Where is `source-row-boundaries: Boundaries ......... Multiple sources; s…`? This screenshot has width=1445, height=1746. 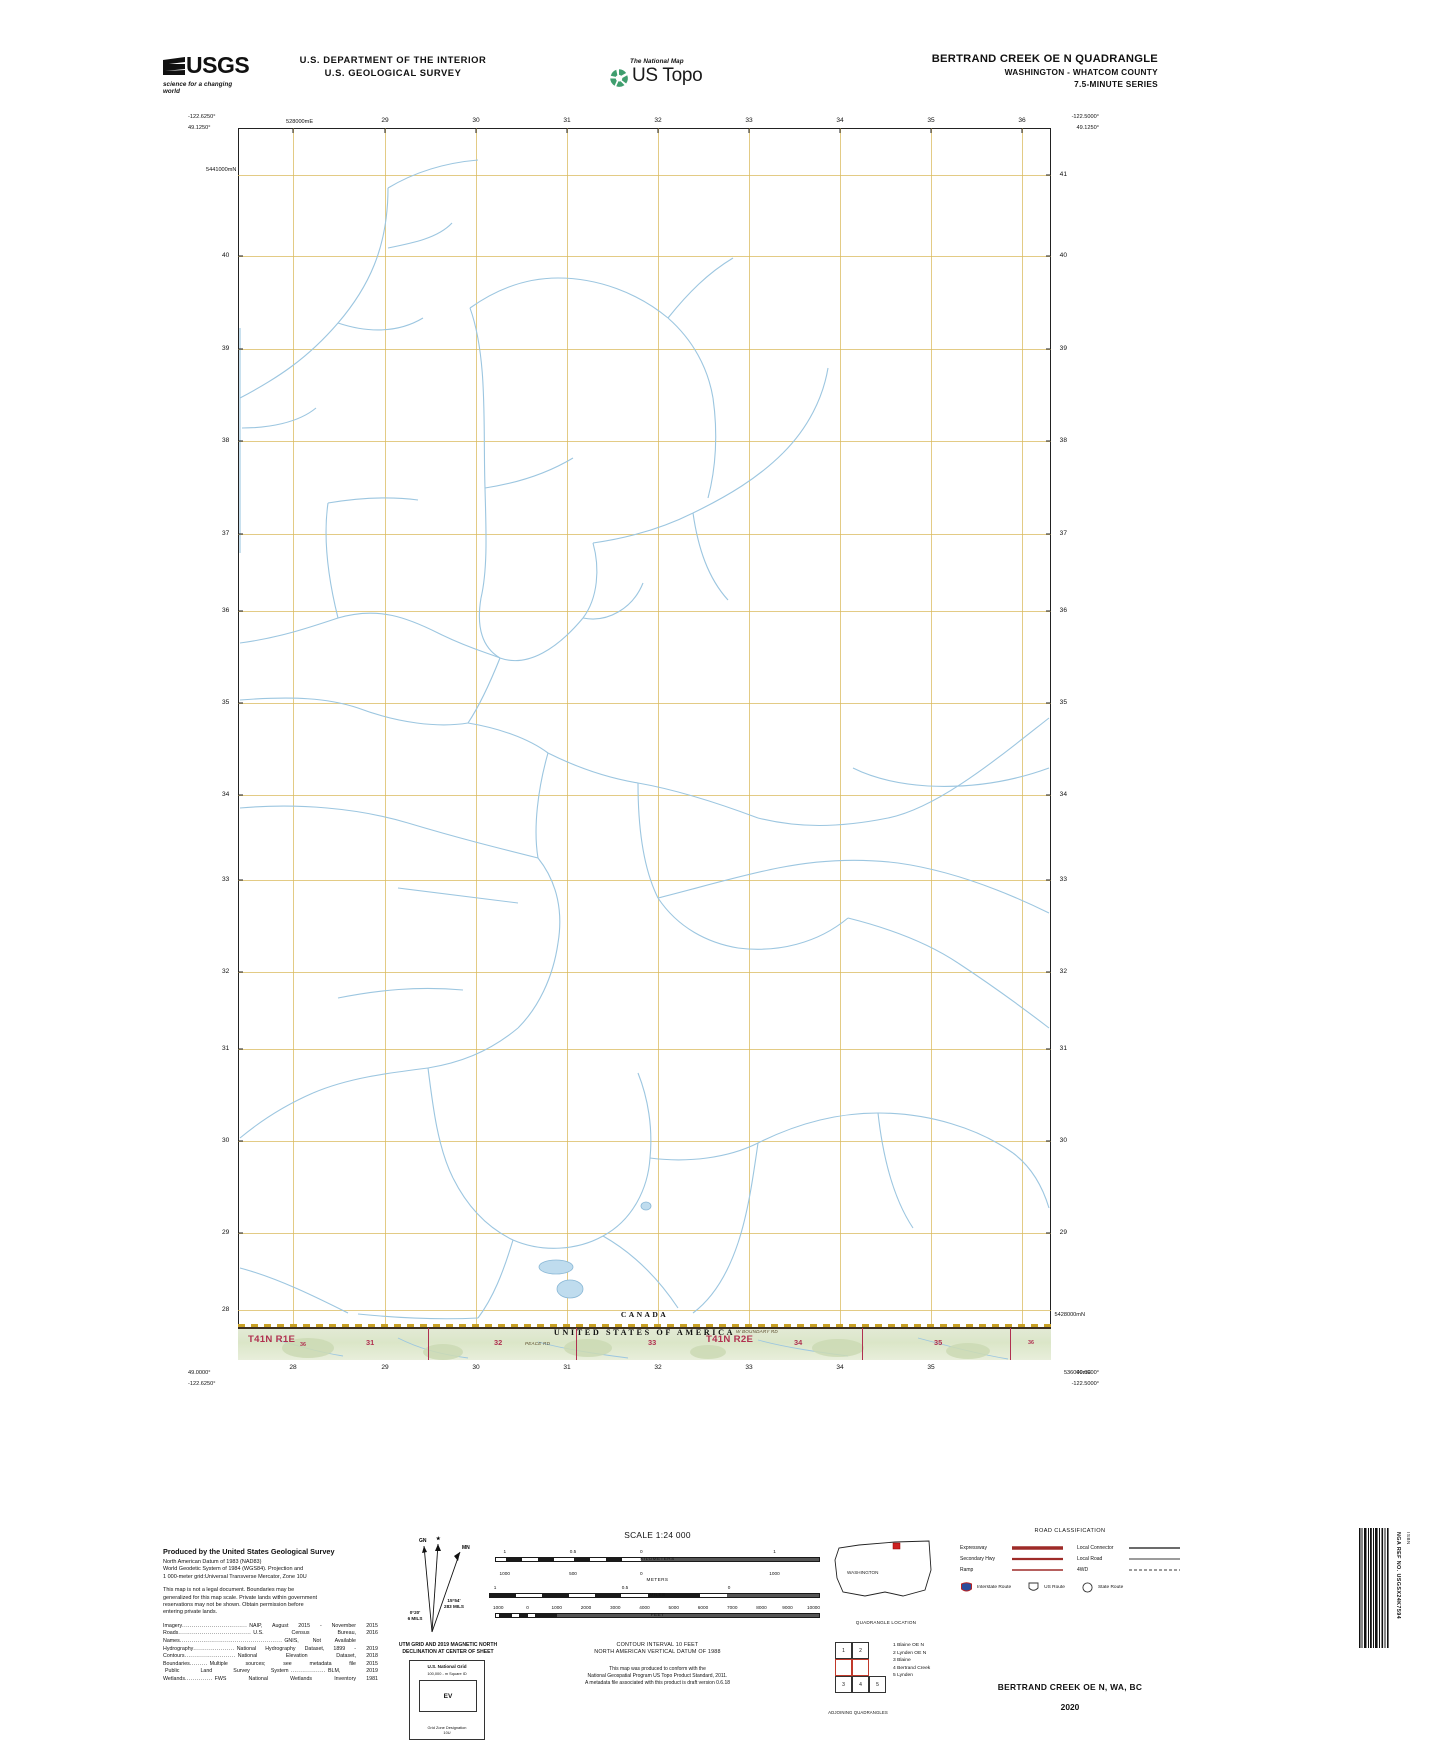
source-row-boundaries: Boundaries ......... Multiple sources; s… is located at coordinates (270, 1663).